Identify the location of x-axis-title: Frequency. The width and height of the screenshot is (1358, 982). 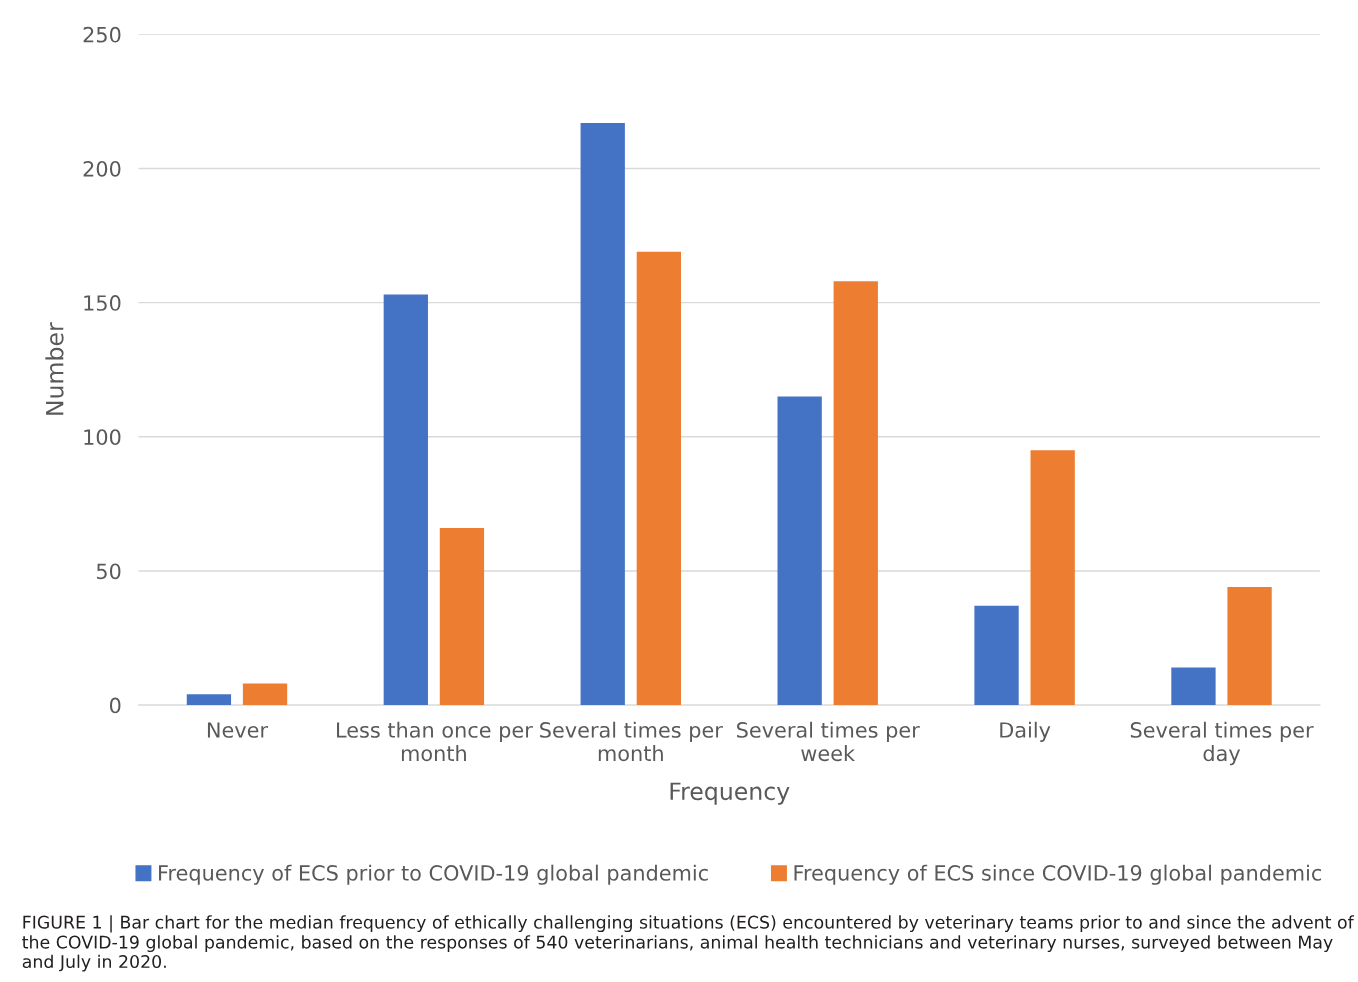
(730, 793).